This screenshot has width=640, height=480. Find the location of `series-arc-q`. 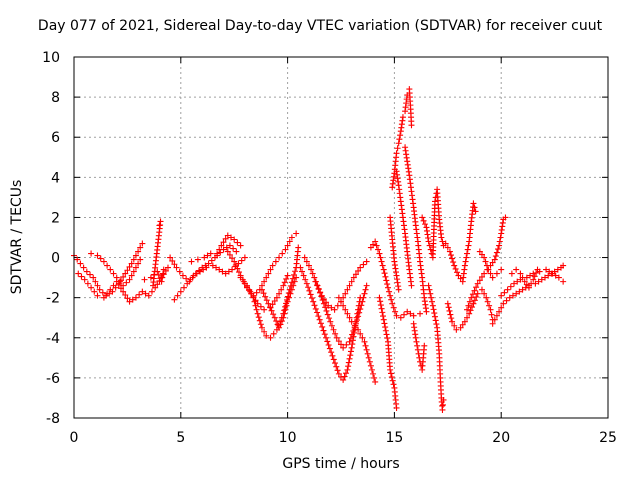

series-arc-q is located at coordinates (388, 352).